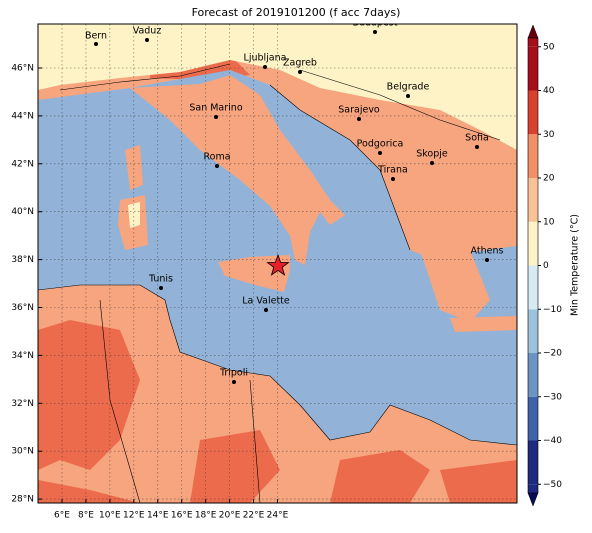 This screenshot has width=592, height=533. Describe the element at coordinates (359, 110) in the screenshot. I see `city-label: Sarajevo` at that location.